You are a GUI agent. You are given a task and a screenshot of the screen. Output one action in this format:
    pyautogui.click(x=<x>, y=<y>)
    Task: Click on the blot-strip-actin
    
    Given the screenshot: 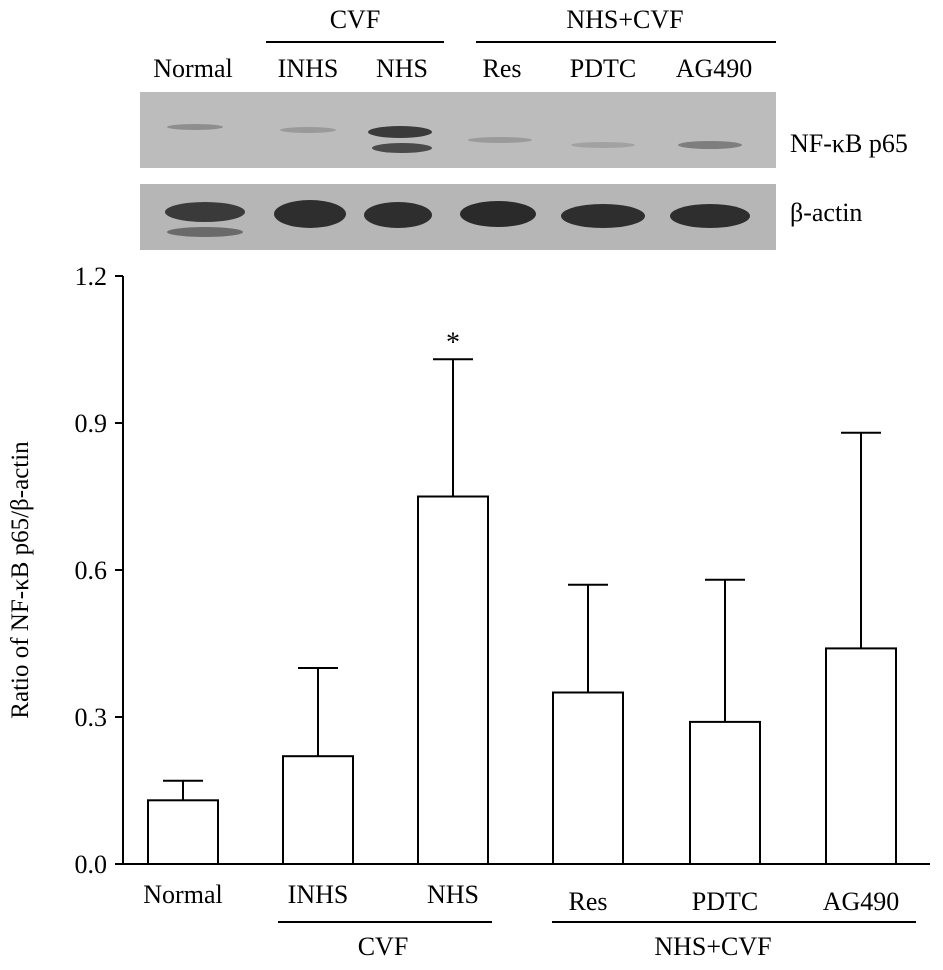 What is the action you would take?
    pyautogui.click(x=458, y=217)
    